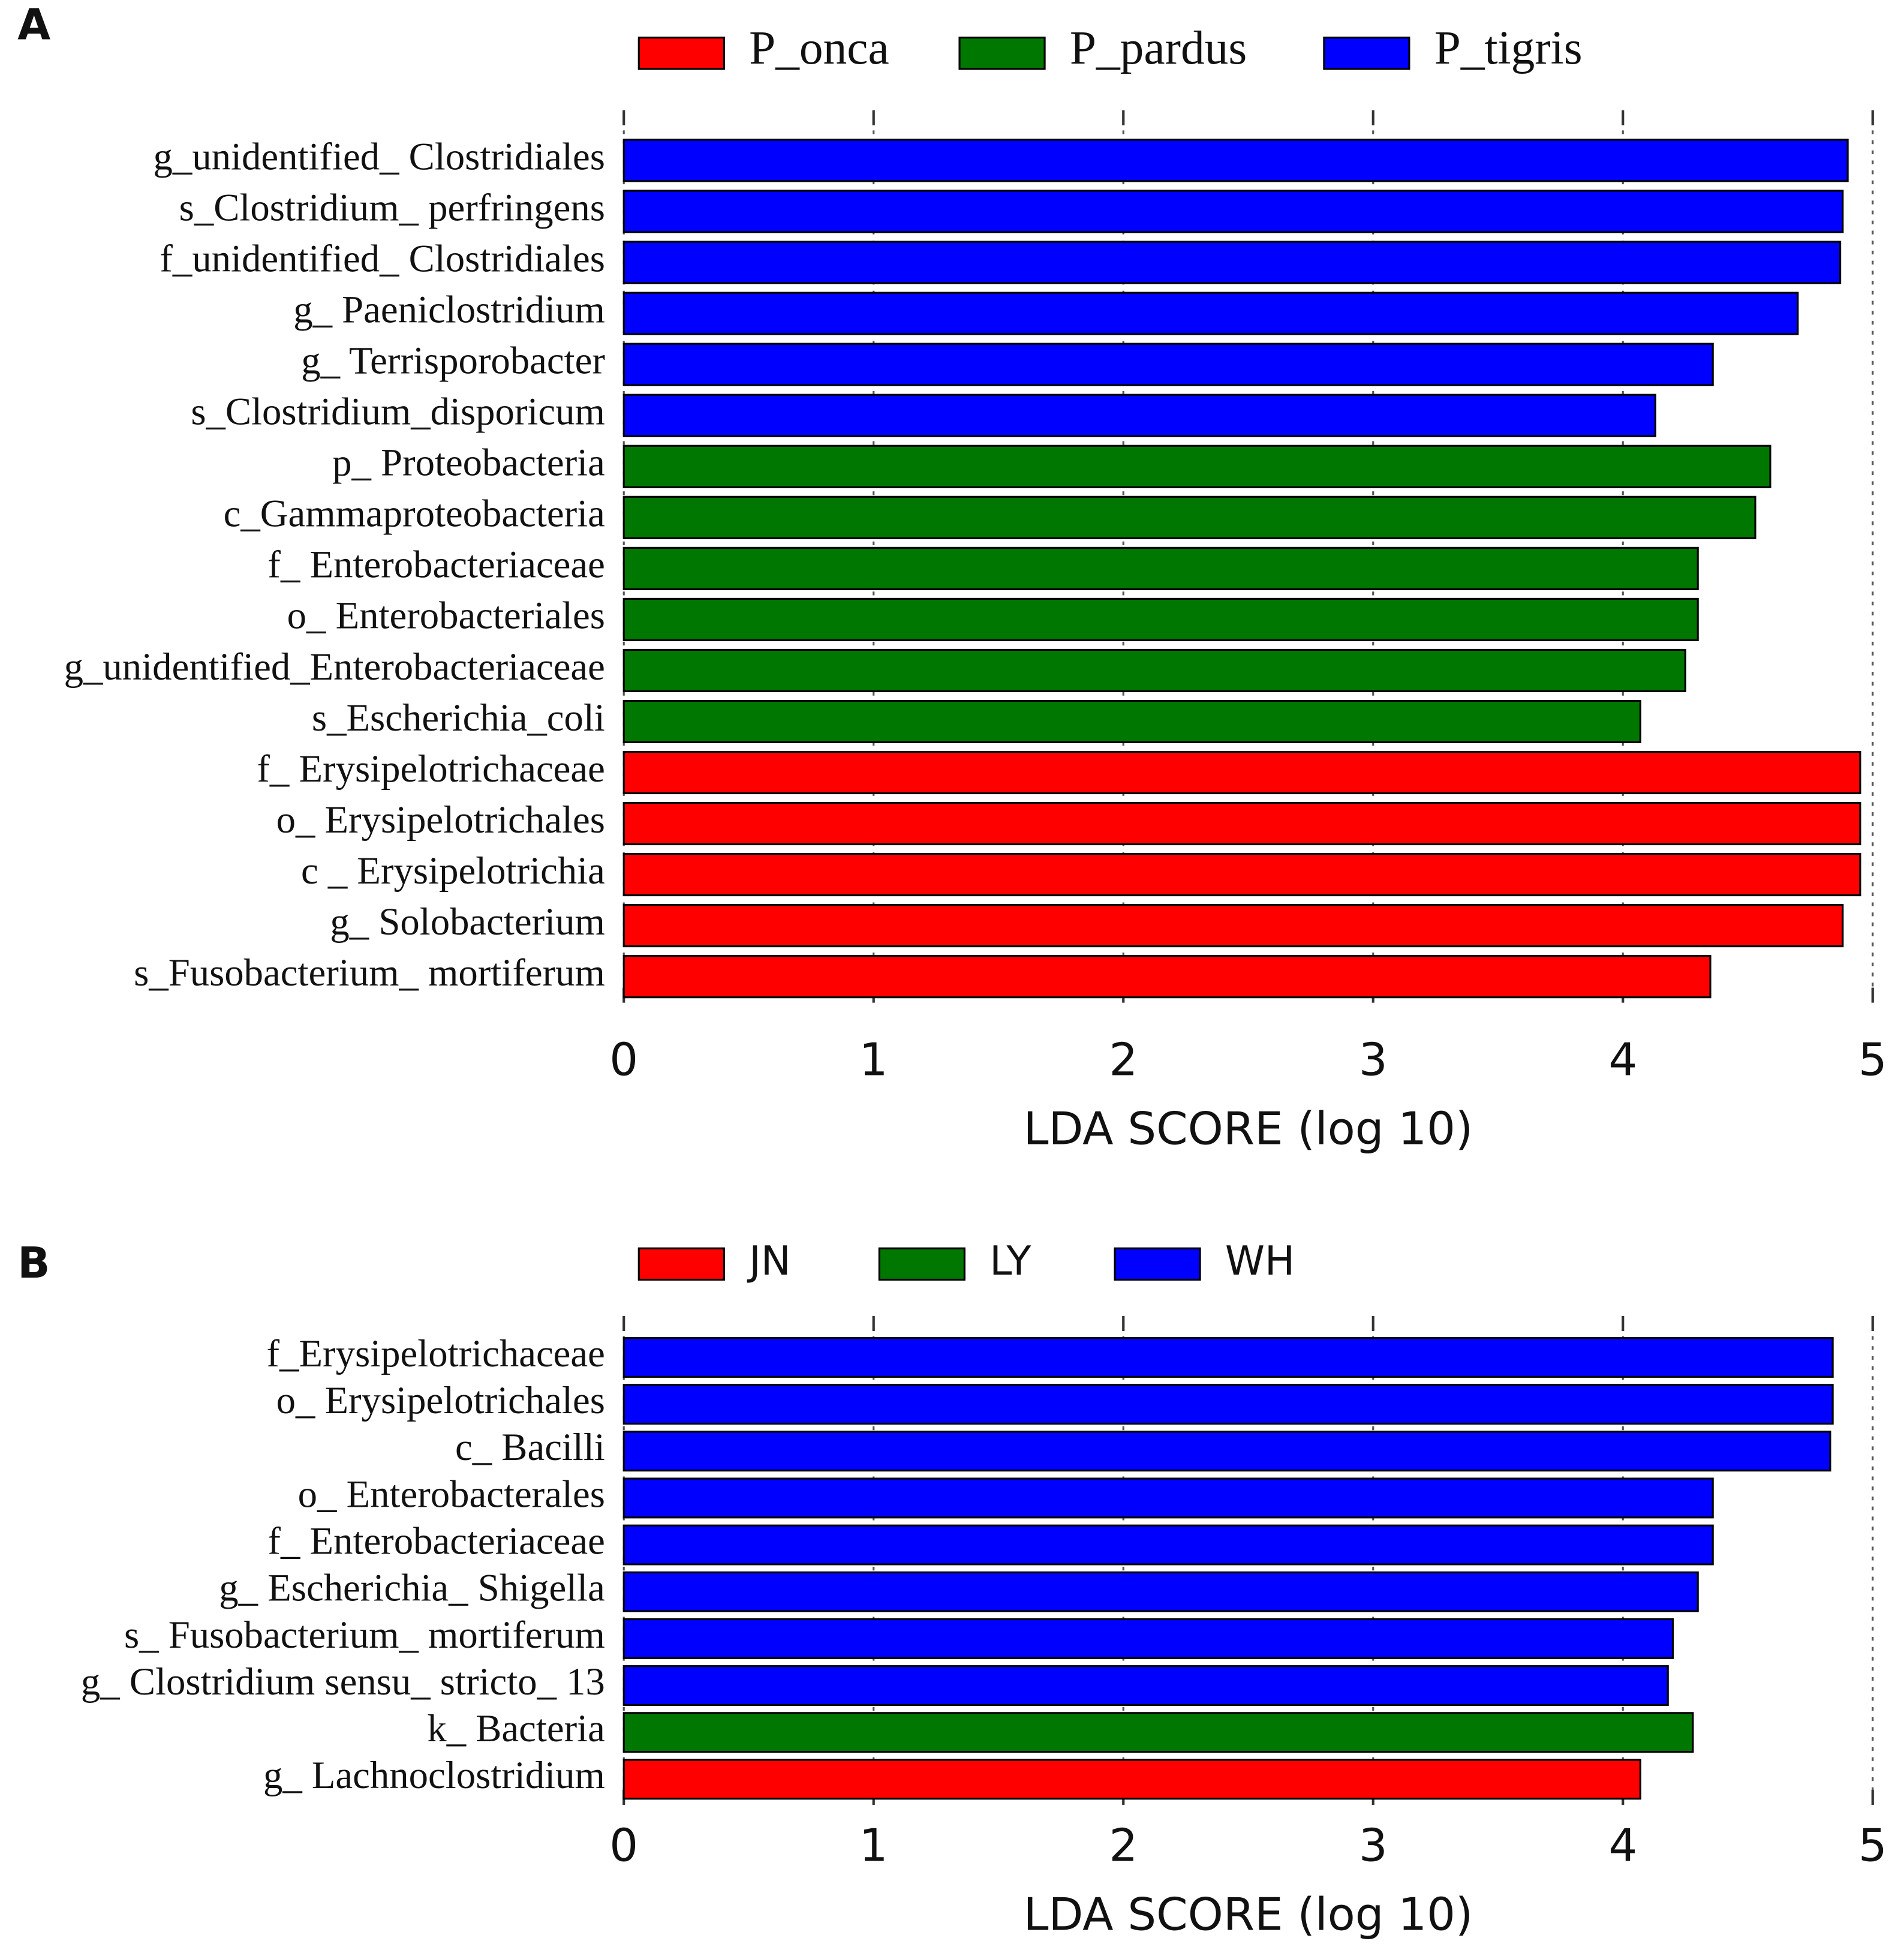  Describe the element at coordinates (383, 258) in the screenshot. I see `category-label: f_unidentified_ Clostridiales` at that location.